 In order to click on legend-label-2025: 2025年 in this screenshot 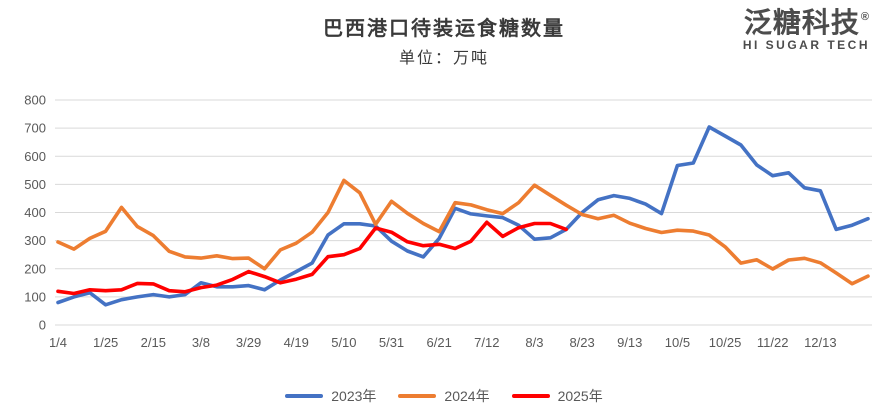, I will do `click(580, 396)`.